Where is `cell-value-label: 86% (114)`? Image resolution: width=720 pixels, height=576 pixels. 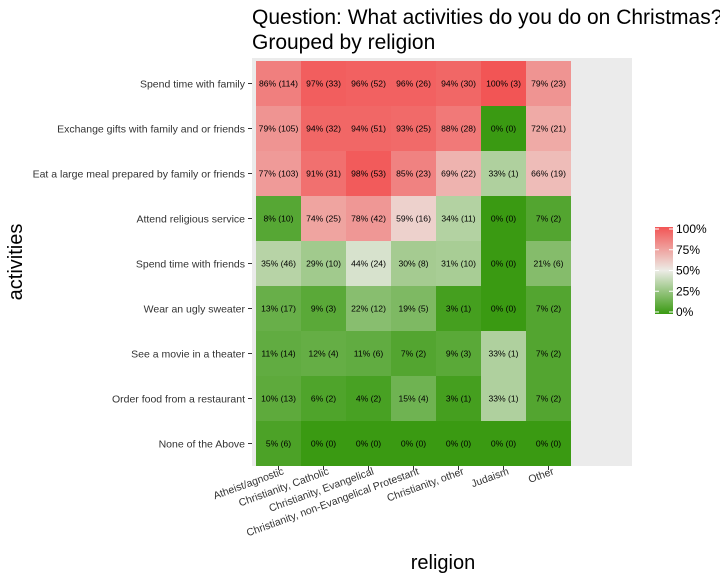
cell-value-label: 86% (114) is located at coordinates (278, 84).